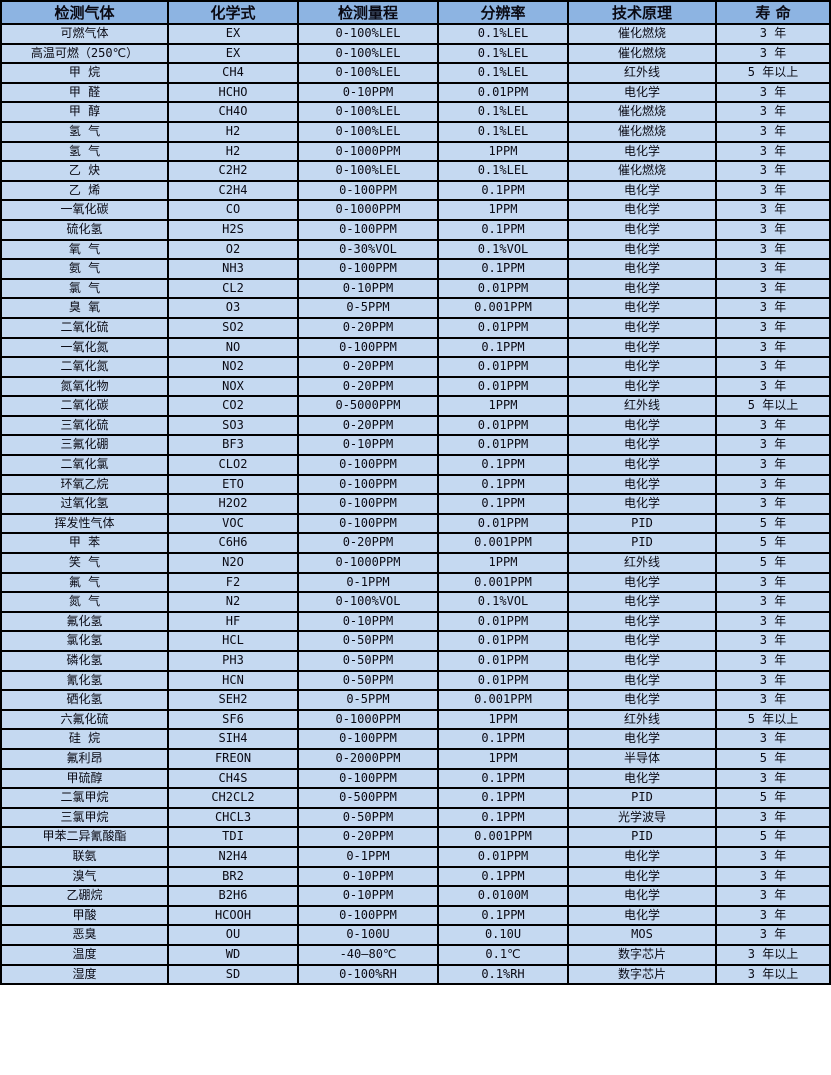  Describe the element at coordinates (233, 954) in the screenshot. I see `cell-formula: WD` at that location.